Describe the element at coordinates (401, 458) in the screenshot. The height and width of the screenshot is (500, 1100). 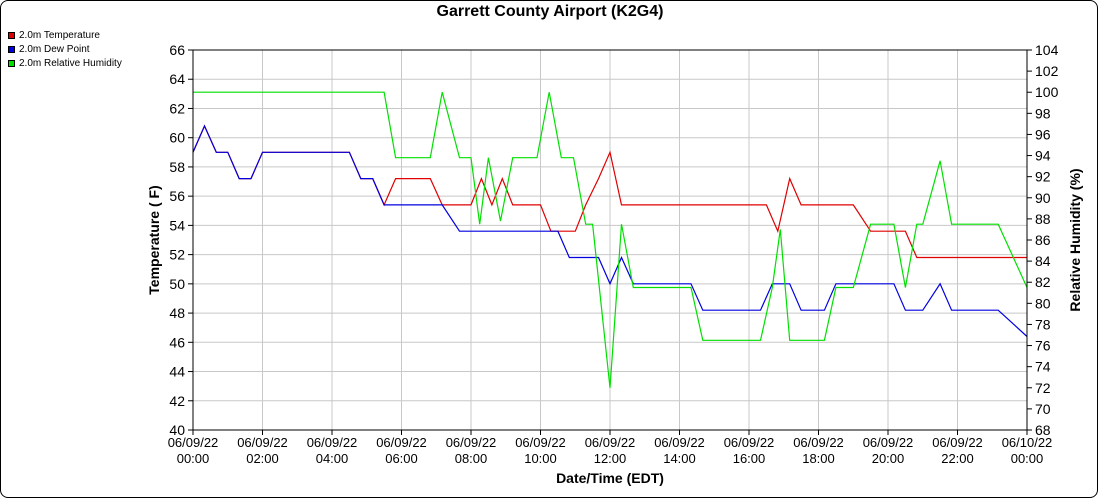
I see `x-tick-time-label: 06:00` at that location.